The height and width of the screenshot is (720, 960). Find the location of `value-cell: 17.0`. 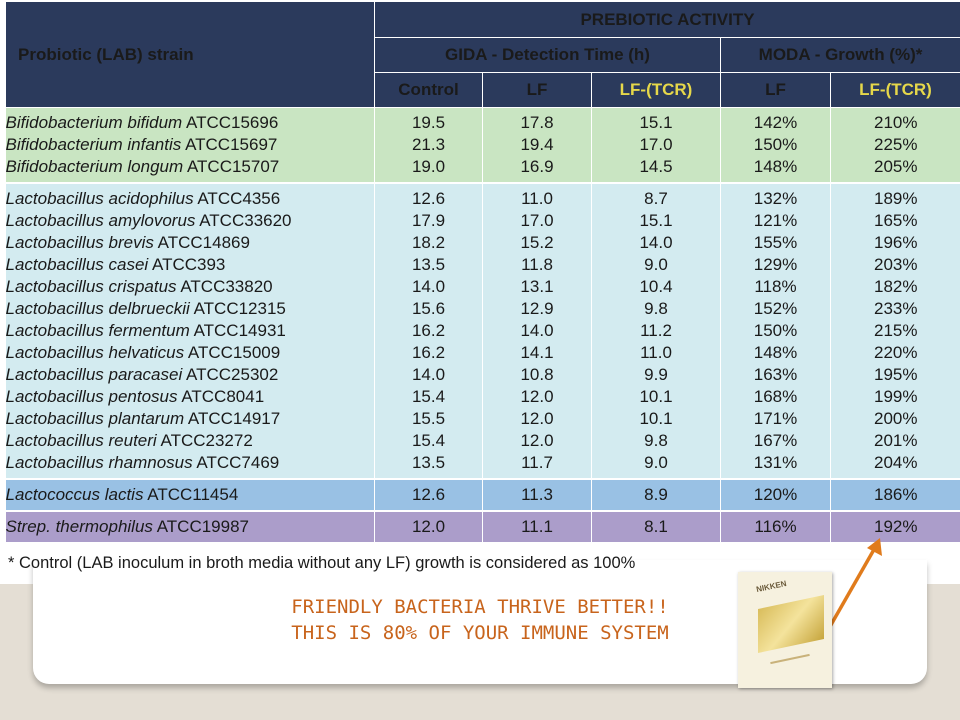

value-cell: 17.0 is located at coordinates (537, 221).